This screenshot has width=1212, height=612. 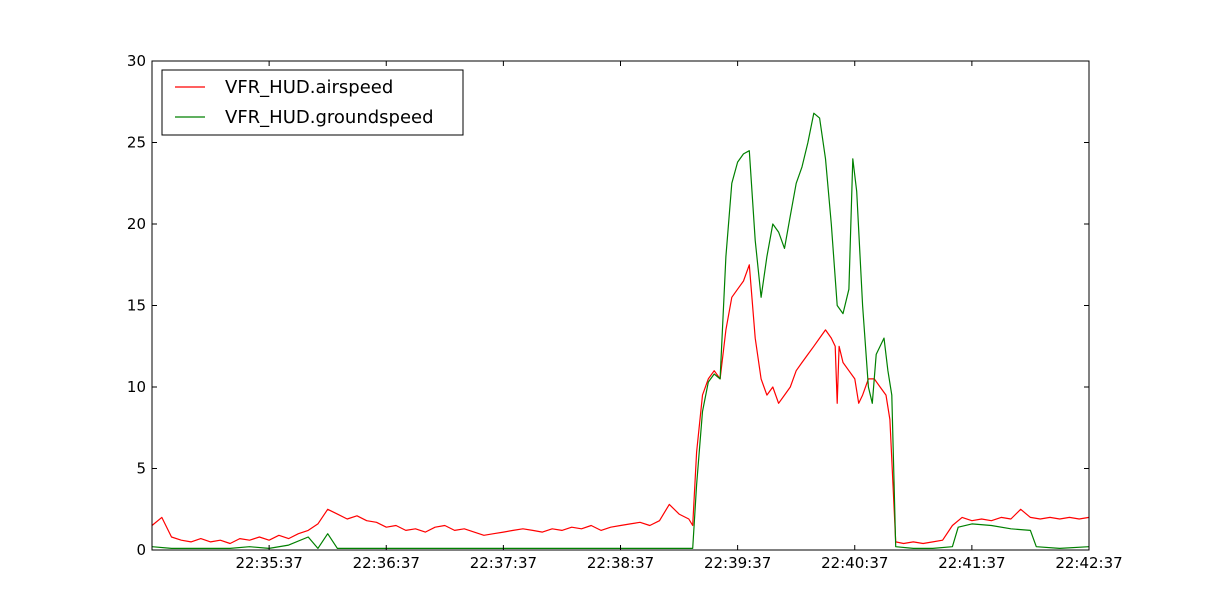 I want to click on y-tick-label: 10, so click(x=136, y=387).